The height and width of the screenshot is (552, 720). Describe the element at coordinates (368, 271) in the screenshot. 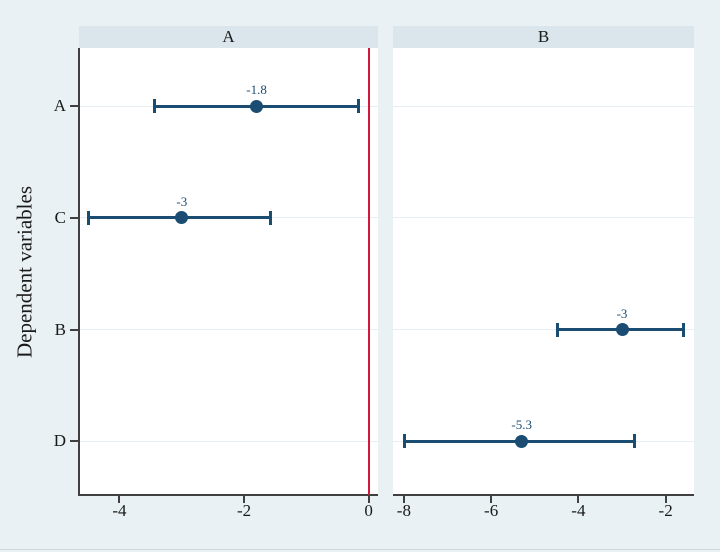

I see `zero-reference-line` at that location.